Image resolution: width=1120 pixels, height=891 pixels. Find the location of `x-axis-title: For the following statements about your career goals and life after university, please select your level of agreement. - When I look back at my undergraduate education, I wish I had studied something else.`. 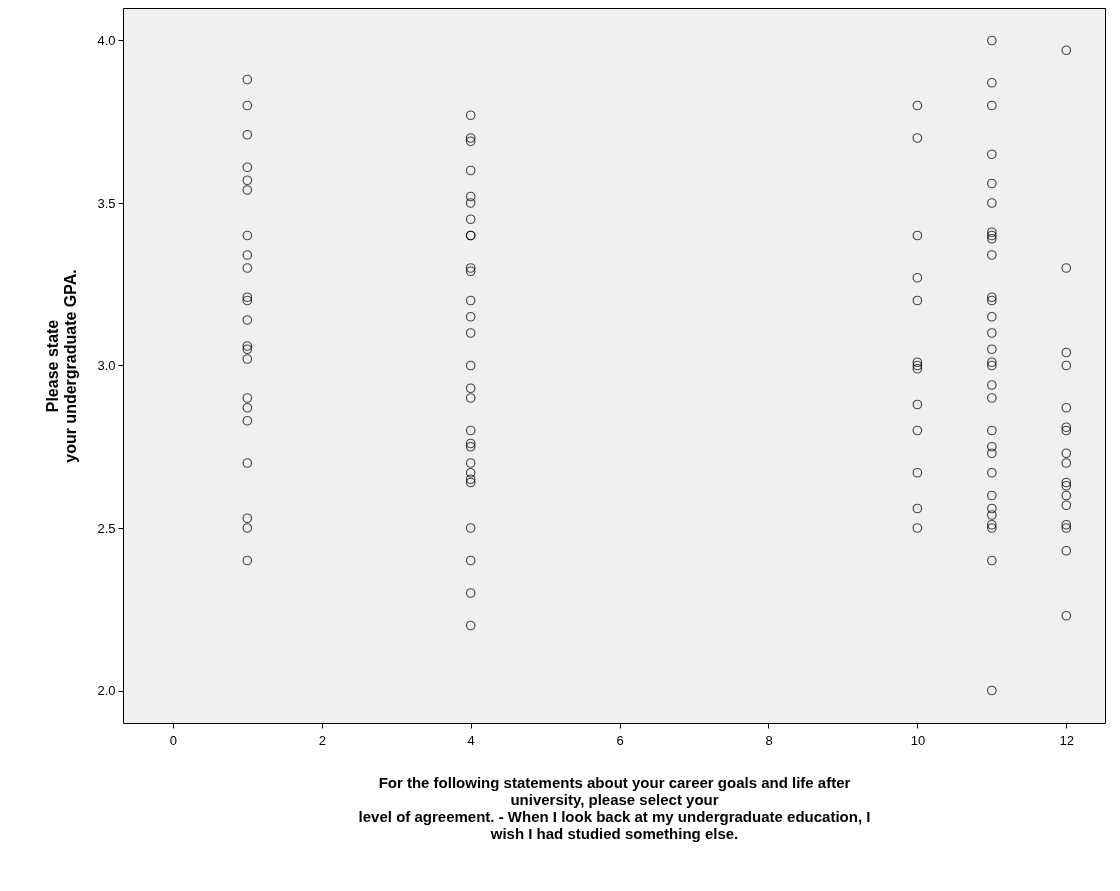

x-axis-title: For the following statements about your career goals and life after university, please select your level of agreement. - When I look back at my undergraduate education, I wish I had studied something else. is located at coordinates (614, 807).